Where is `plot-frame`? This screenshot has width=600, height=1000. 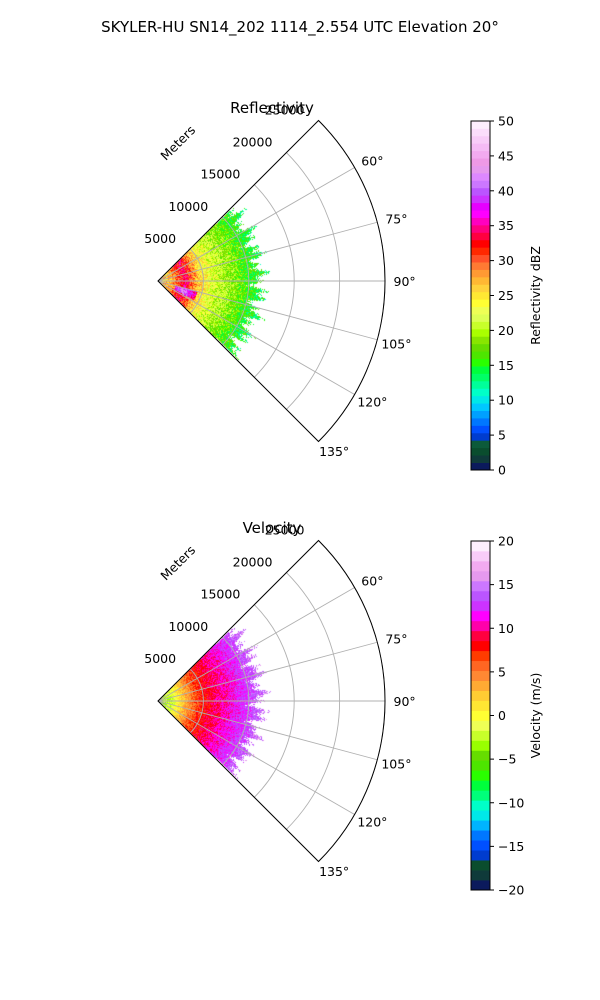
plot-frame is located at coordinates (271, 701).